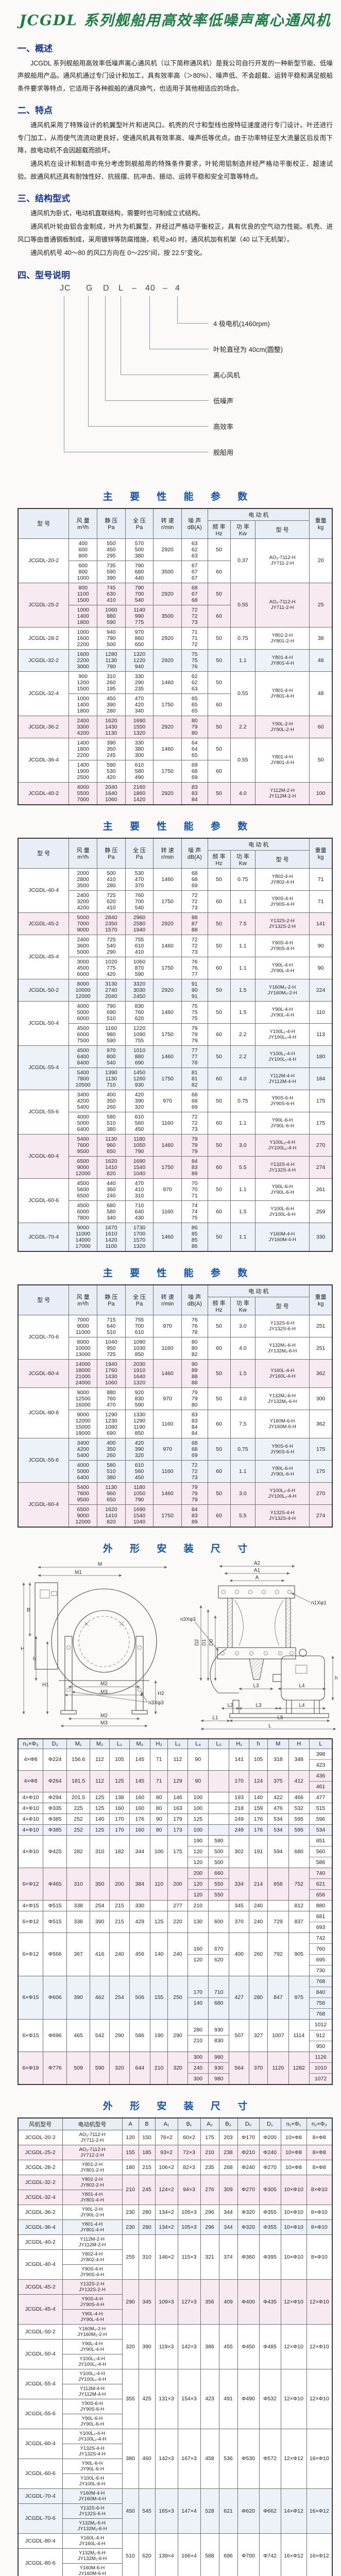 The image size is (341, 2576). Describe the element at coordinates (111, 1100) in the screenshot. I see `cell: 400 350 260` at that location.